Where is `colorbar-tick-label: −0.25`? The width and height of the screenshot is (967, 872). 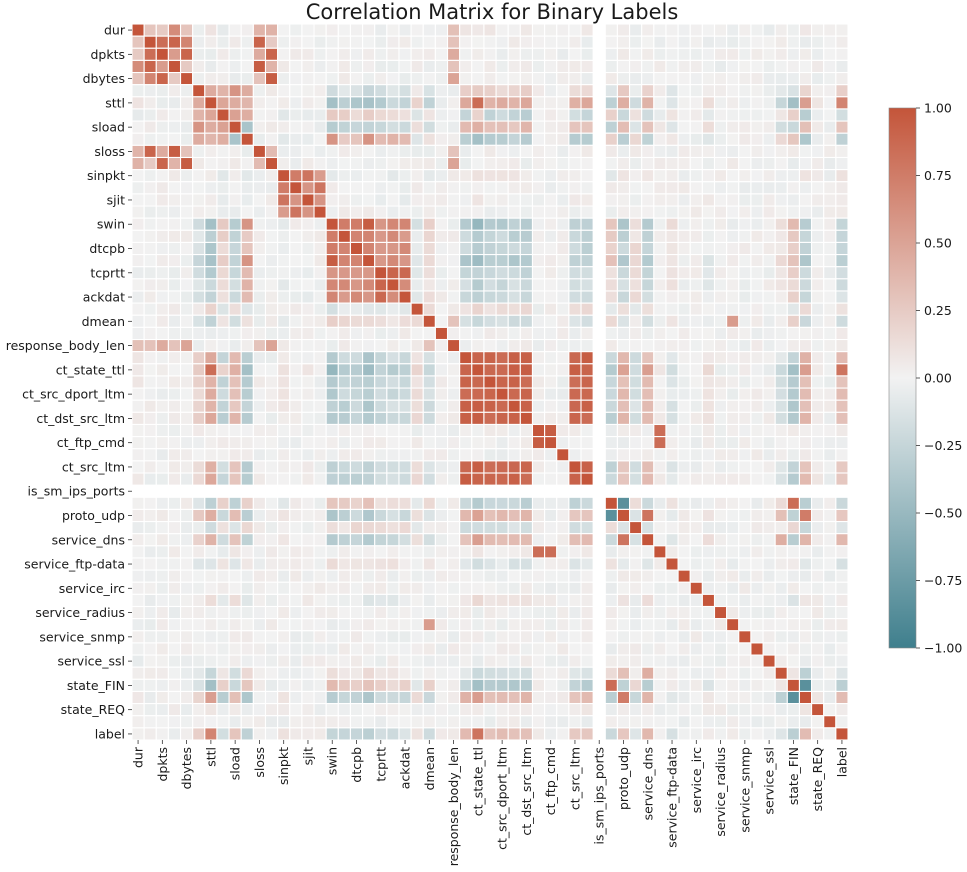
colorbar-tick-label: −0.25 is located at coordinates (943, 445).